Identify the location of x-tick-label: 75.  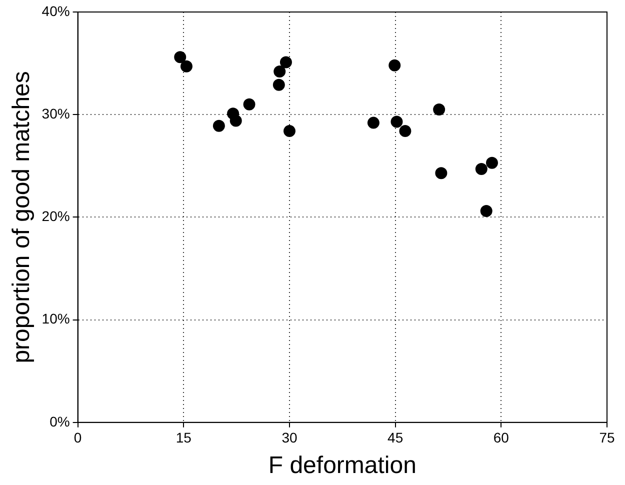
(607, 438).